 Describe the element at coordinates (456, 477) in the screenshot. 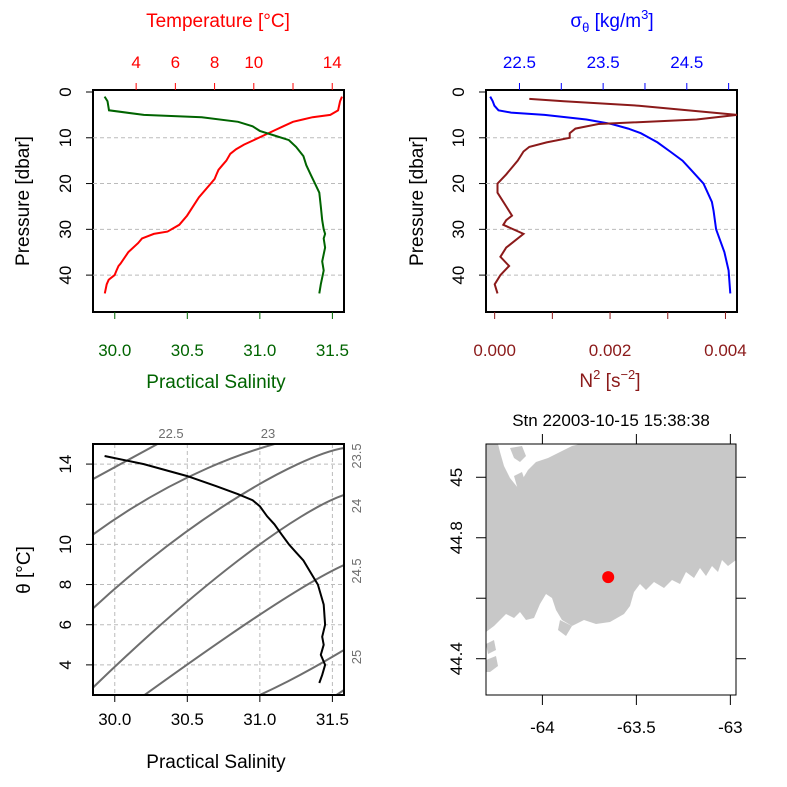

I see `latitude-tick-label: 45` at that location.